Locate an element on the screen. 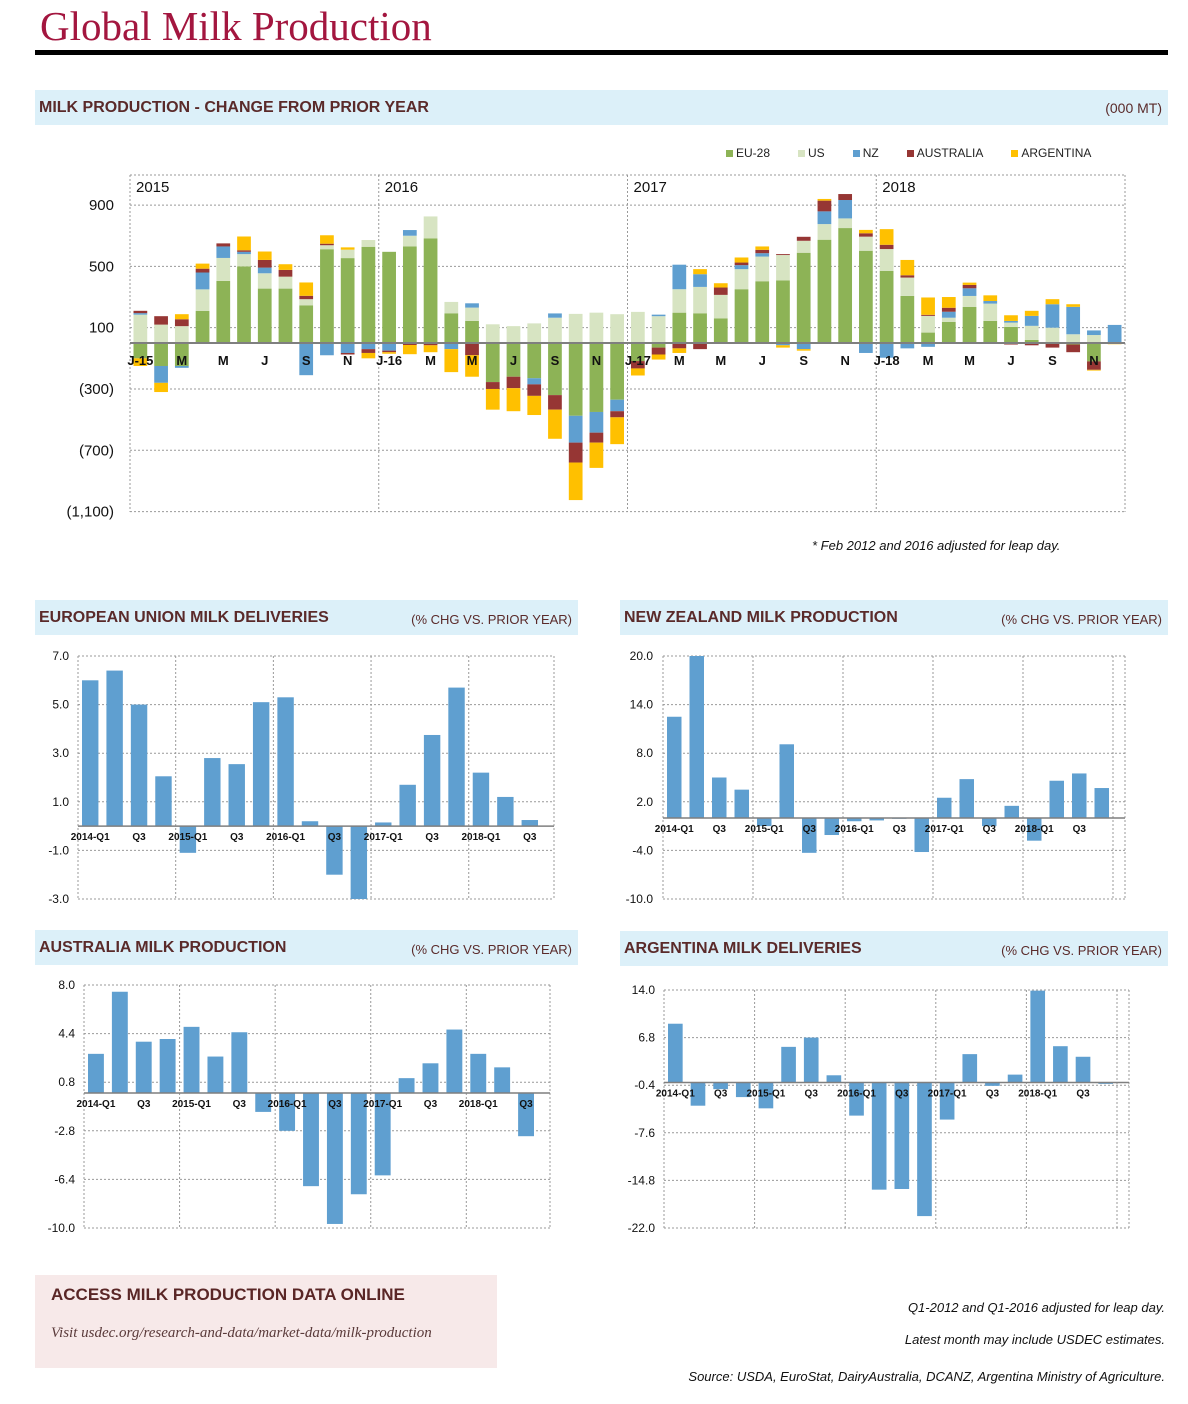  year-label: 2016 is located at coordinates (401, 187).